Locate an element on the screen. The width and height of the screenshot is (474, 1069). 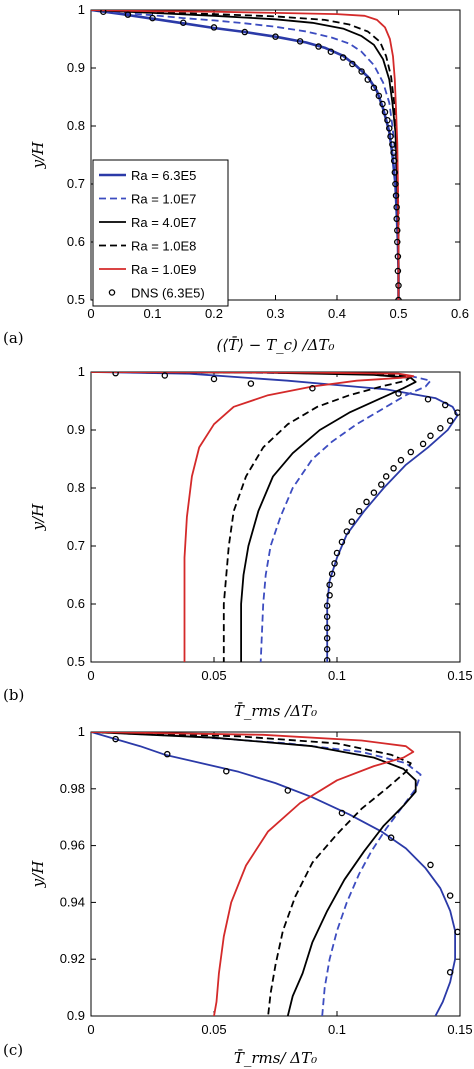
x-tick-label: 0.15 is located at coordinates (459, 675).